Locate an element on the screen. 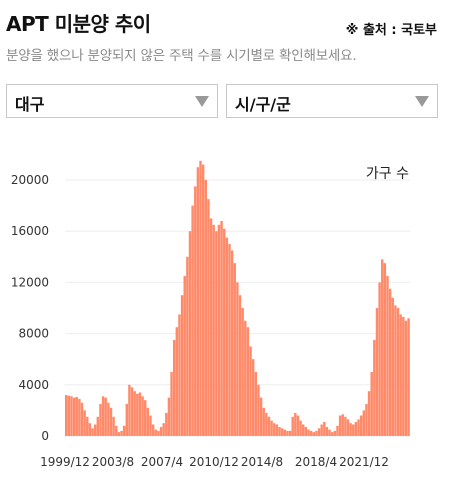 Image resolution: width=449 pixels, height=480 pixels. x-tick-label: 2021/12 is located at coordinates (364, 462).